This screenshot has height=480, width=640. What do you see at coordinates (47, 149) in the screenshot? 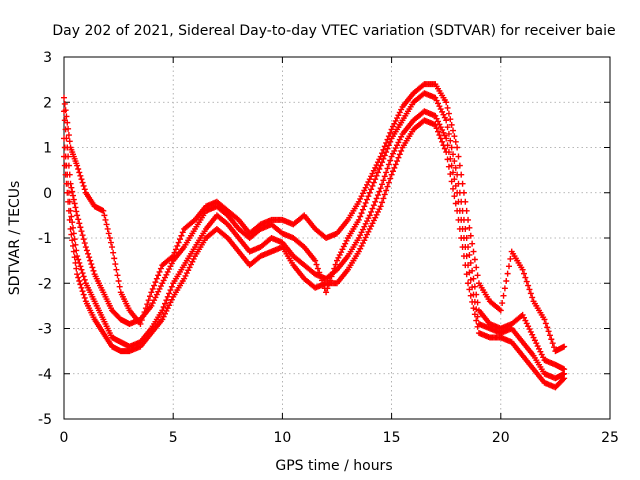
I see `y-tick-label: 1` at bounding box center [47, 149].